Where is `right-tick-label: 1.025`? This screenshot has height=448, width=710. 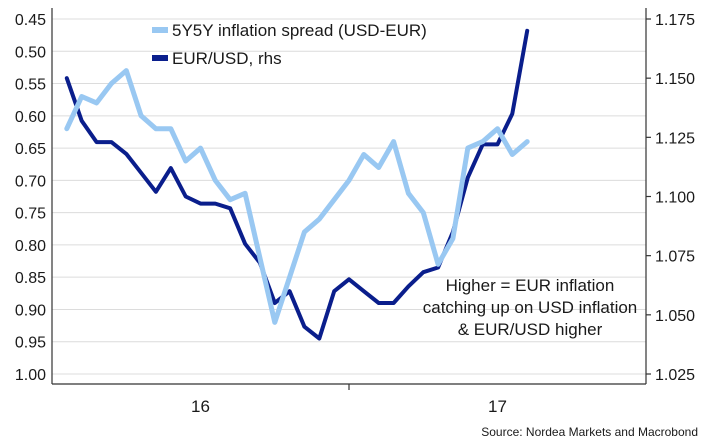 right-tick-label: 1.025 is located at coordinates (675, 375).